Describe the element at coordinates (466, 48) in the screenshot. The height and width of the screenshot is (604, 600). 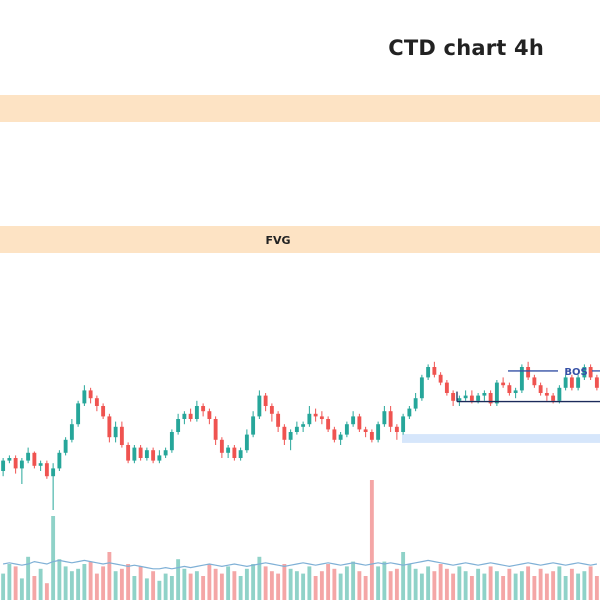
I see `chart-title: CTD chart 4h` at that location.